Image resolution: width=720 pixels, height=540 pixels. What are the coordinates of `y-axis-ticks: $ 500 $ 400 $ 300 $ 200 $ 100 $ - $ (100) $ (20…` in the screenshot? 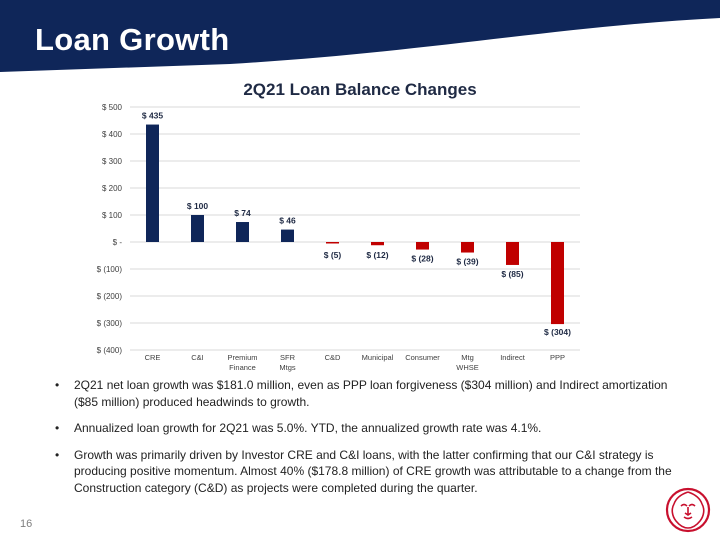 It's located at (110, 229).